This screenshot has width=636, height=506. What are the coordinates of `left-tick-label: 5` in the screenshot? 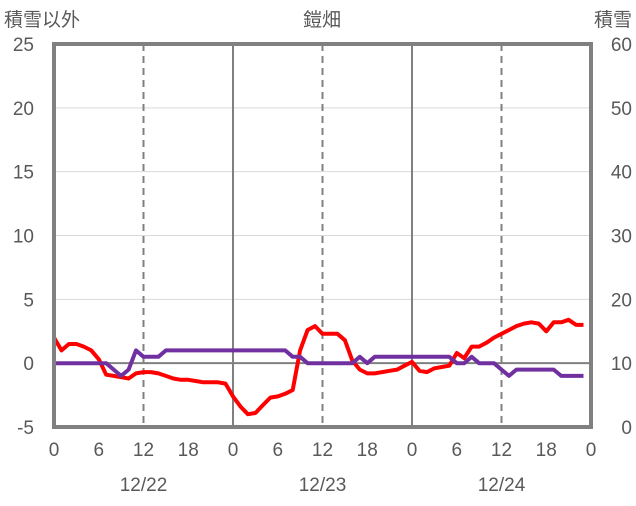 It's located at (28, 300).